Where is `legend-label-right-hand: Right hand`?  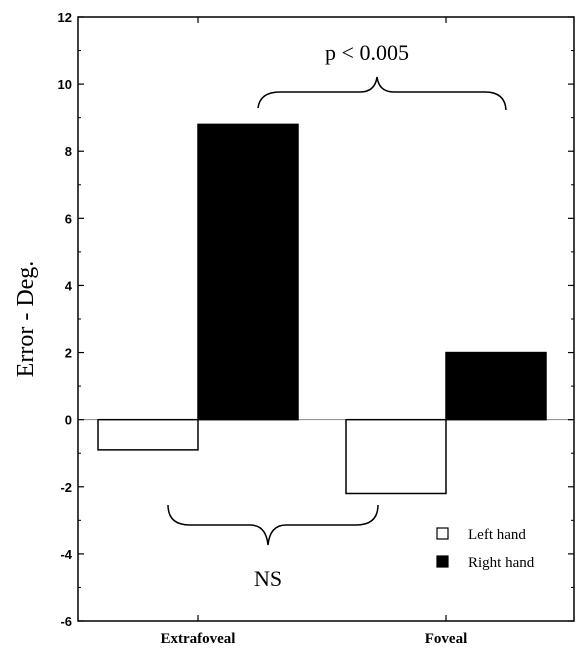 legend-label-right-hand: Right hand is located at coordinates (501, 563).